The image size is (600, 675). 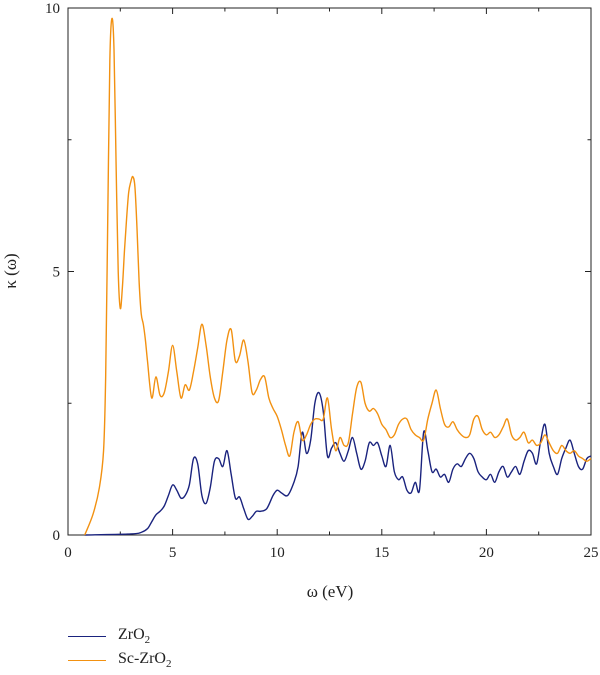 I want to click on x-tick-label: 5, so click(x=173, y=553).